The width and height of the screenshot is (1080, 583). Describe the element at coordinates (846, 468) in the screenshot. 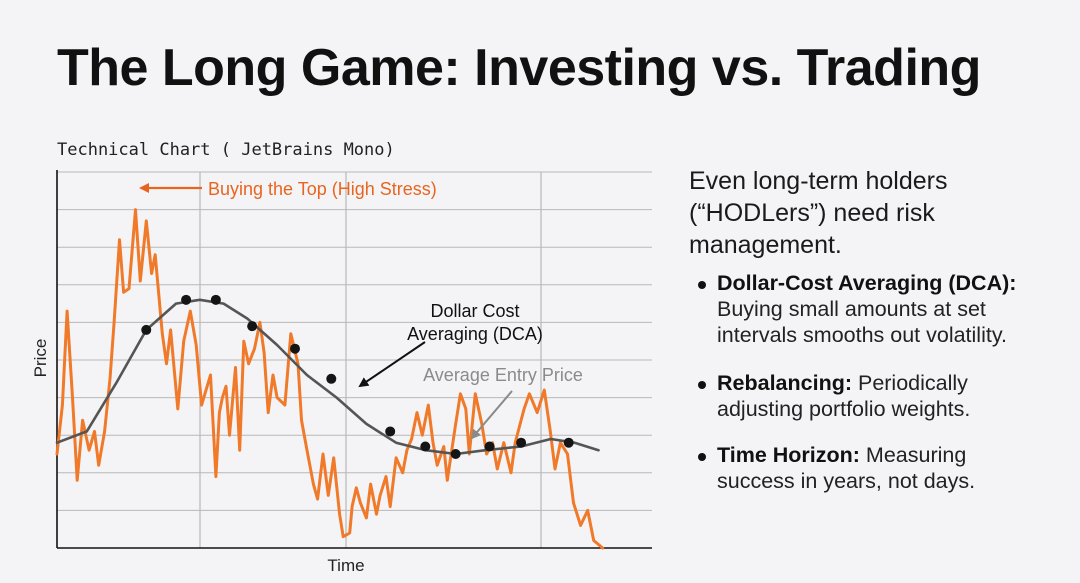

I see `bullet-time-horizon-text: Measuring success in years, not days.` at that location.